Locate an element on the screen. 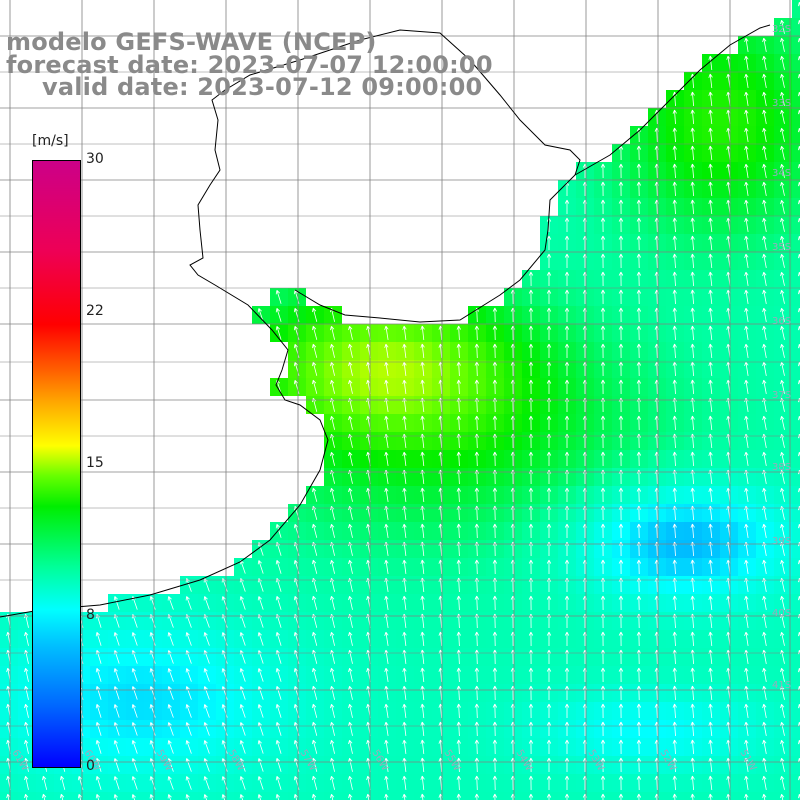 The width and height of the screenshot is (800, 800). lat-label: 35S is located at coordinates (781, 247).